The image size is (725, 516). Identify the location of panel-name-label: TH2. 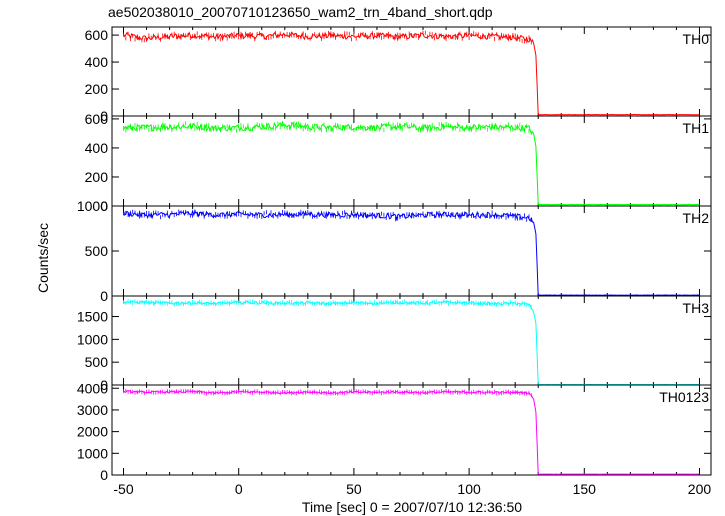
(696, 218).